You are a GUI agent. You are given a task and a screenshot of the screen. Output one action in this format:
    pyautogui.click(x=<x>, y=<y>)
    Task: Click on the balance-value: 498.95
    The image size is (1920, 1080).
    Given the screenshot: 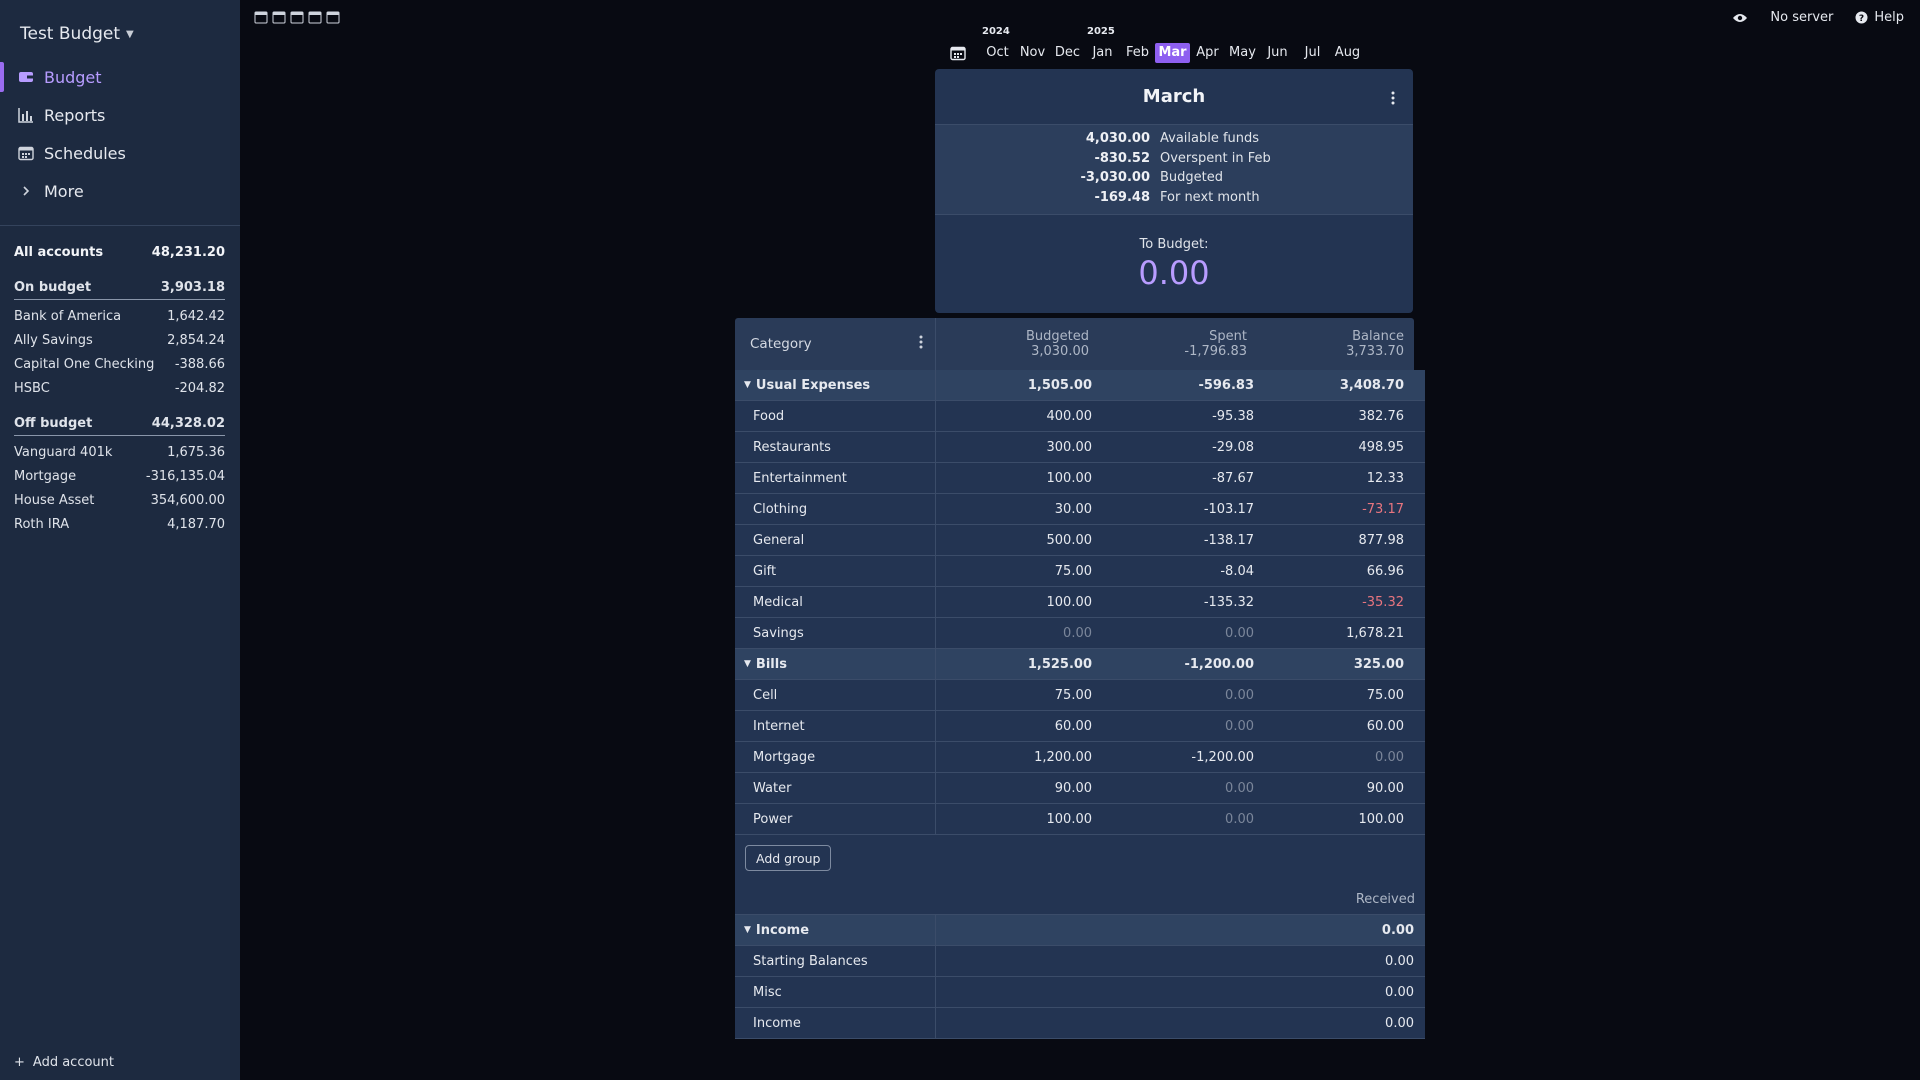 What is the action you would take?
    pyautogui.click(x=1381, y=447)
    